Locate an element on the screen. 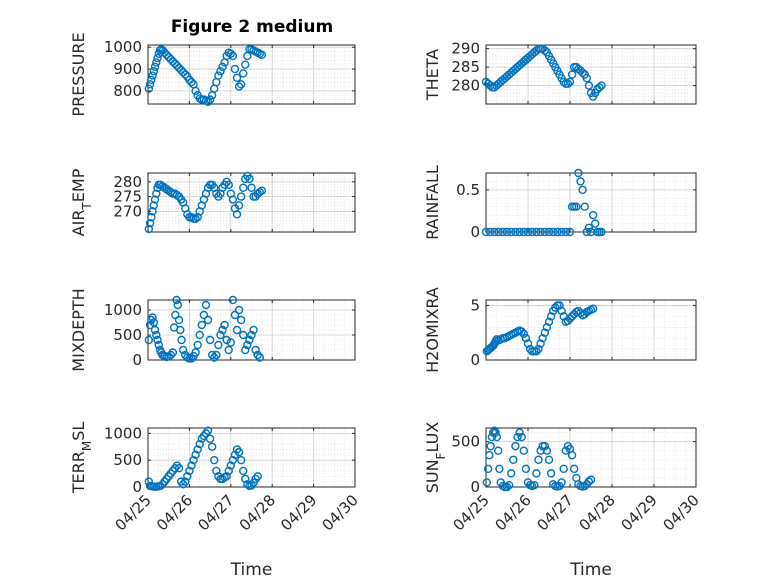 The height and width of the screenshot is (583, 778). x-axis-label: Time is located at coordinates (590, 570).